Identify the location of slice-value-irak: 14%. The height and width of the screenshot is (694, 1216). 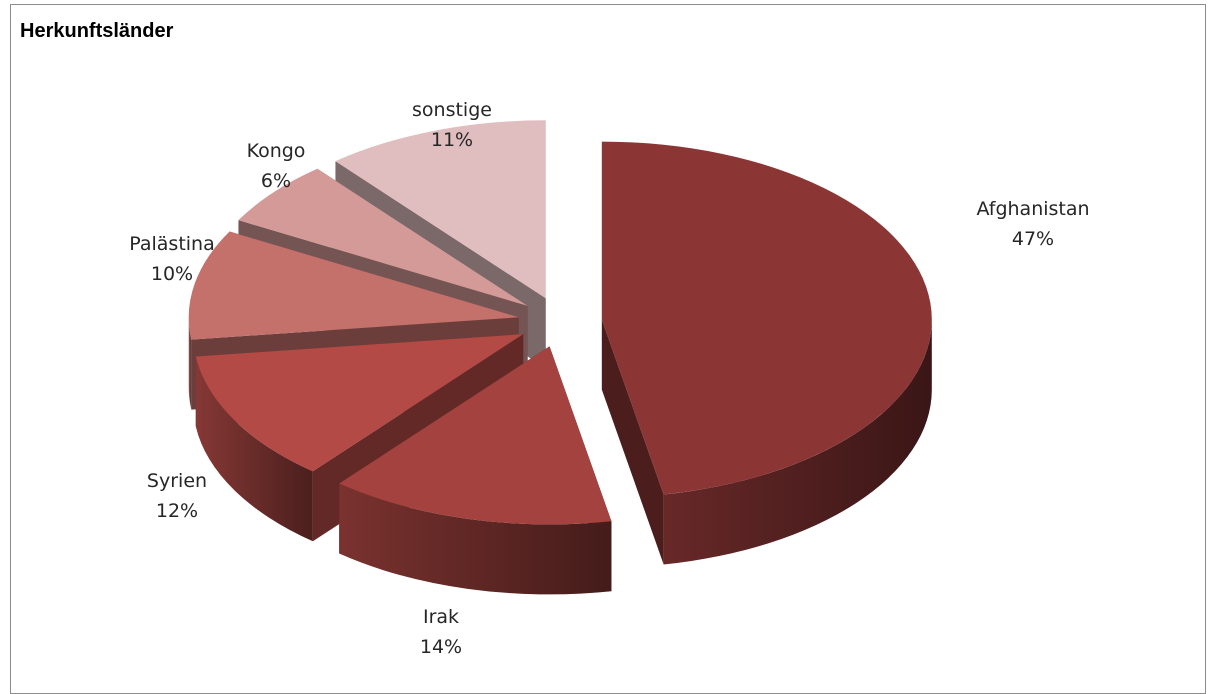
(441, 647).